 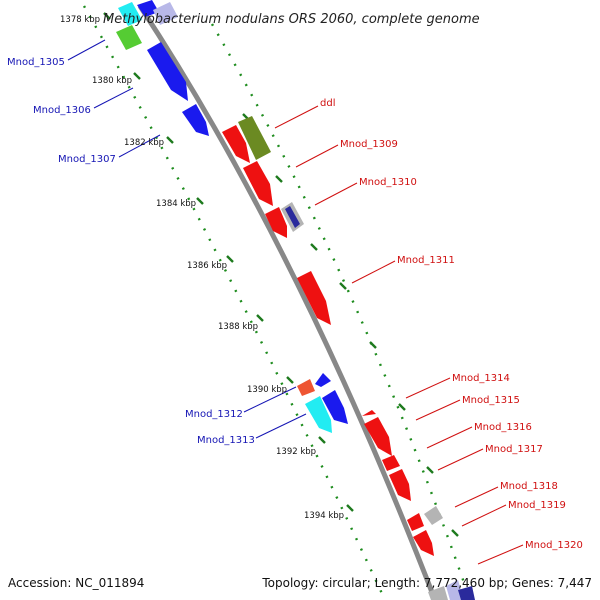 I want to click on gene-label-mnod-1318: Mnod_1318, so click(x=529, y=486).